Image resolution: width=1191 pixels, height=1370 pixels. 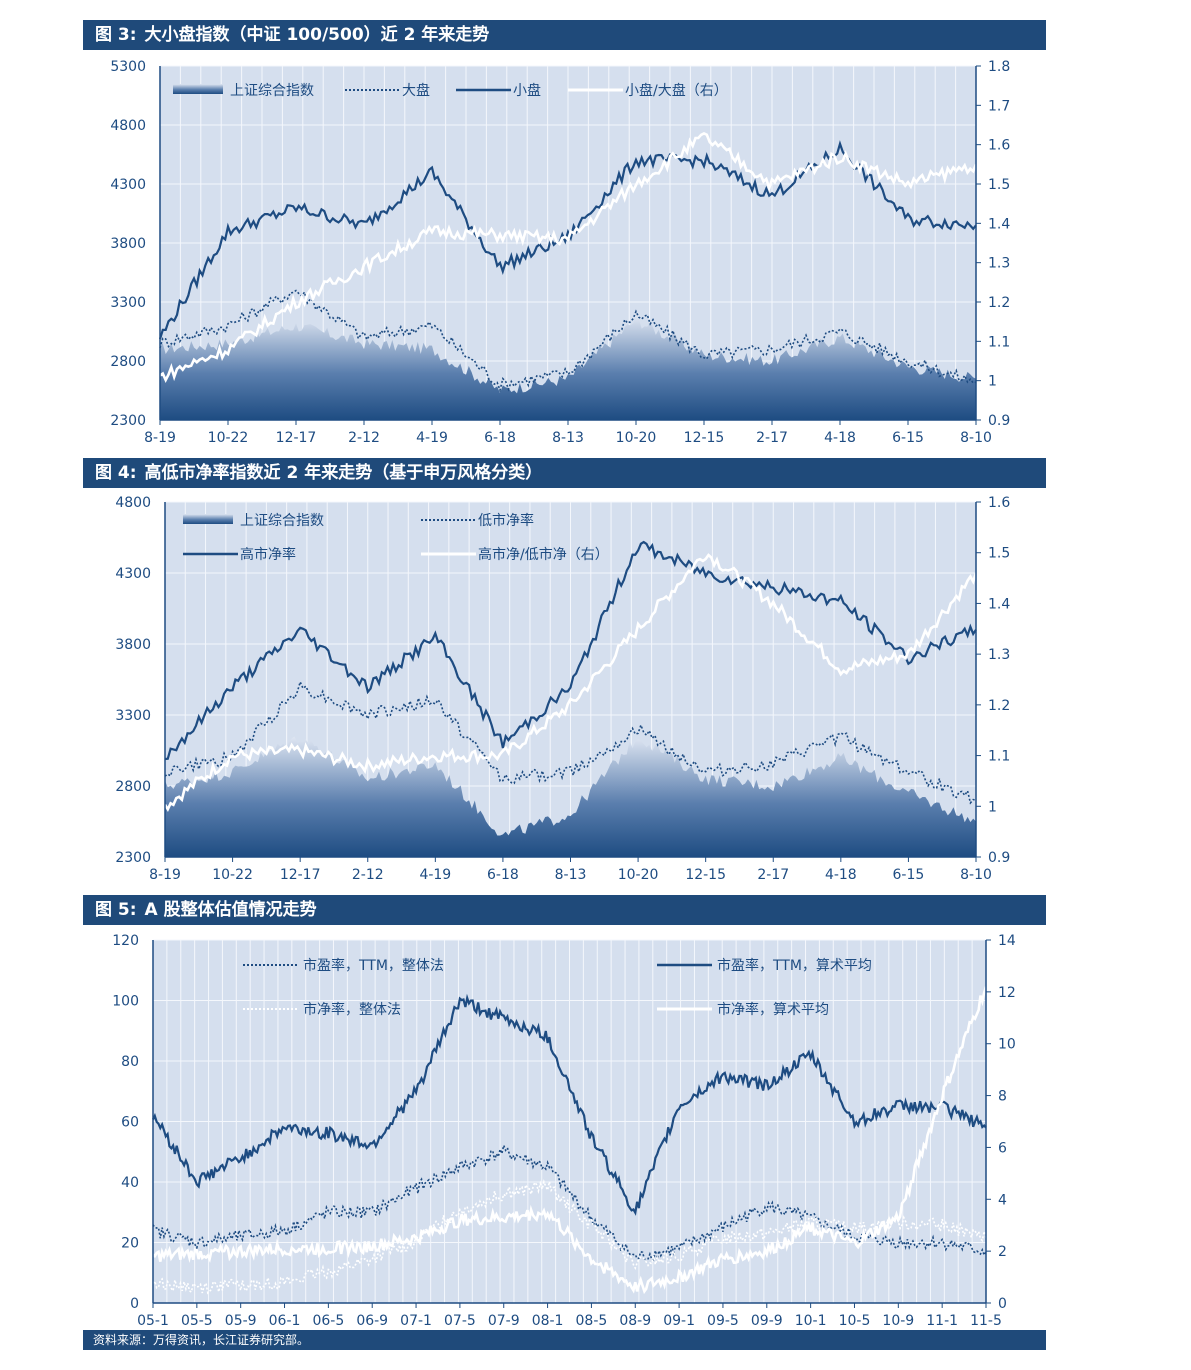 What do you see at coordinates (128, 67) in the screenshot?
I see `left-tick-label: 5300` at bounding box center [128, 67].